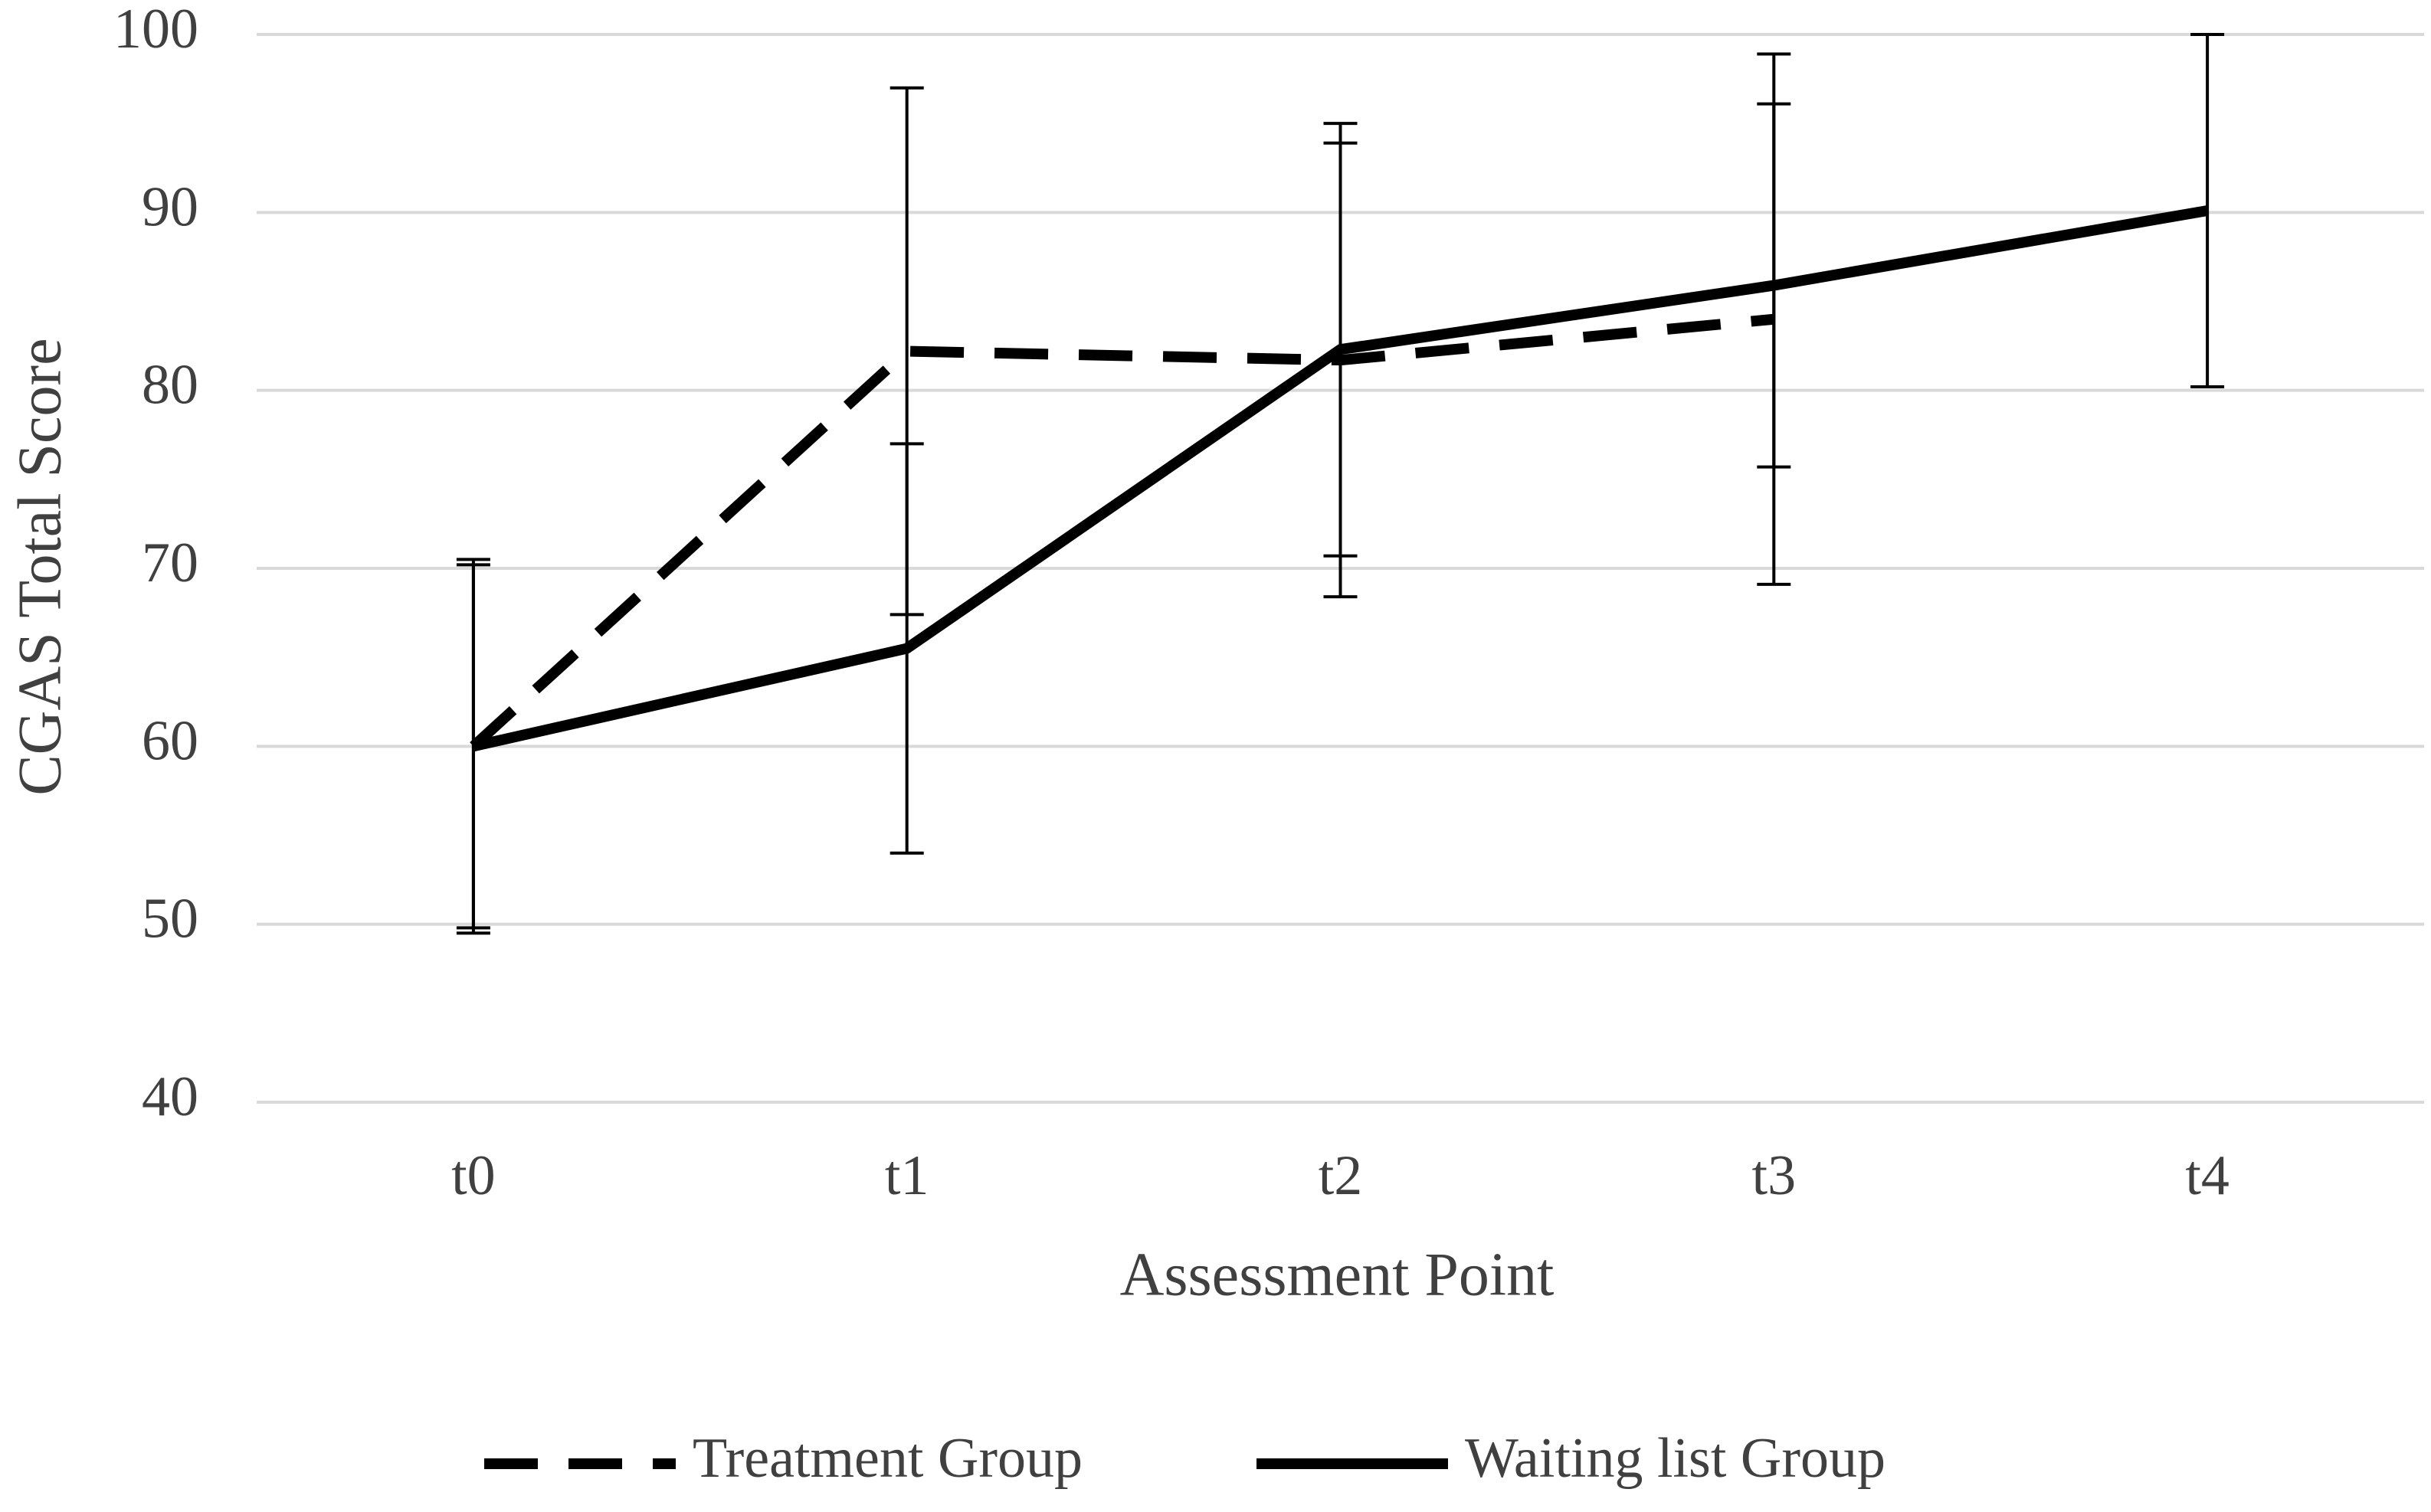 The height and width of the screenshot is (1512, 2431). What do you see at coordinates (1341, 1175) in the screenshot?
I see `x-tick-label: t2` at bounding box center [1341, 1175].